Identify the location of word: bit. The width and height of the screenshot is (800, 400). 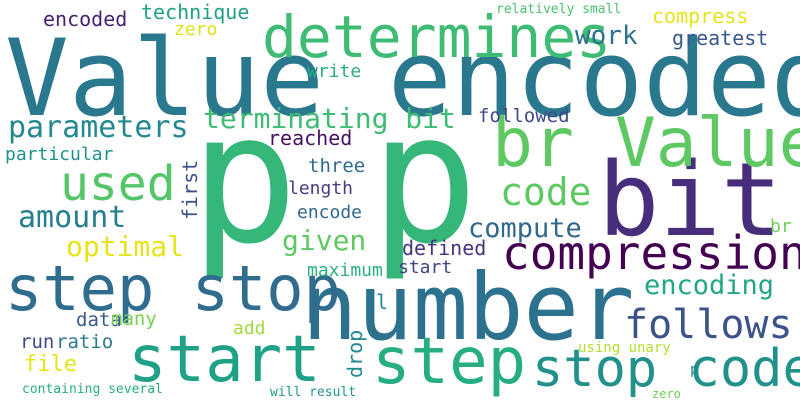
(690, 200).